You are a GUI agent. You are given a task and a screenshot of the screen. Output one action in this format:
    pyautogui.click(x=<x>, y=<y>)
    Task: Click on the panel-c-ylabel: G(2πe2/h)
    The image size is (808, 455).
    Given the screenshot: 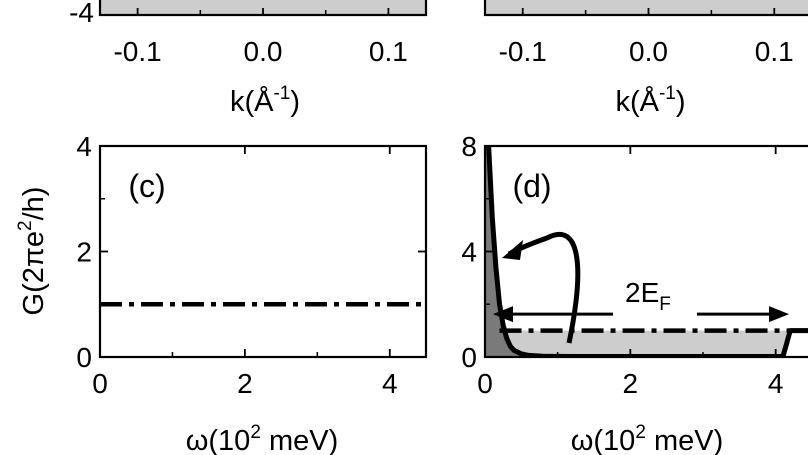 What is the action you would take?
    pyautogui.click(x=32, y=251)
    